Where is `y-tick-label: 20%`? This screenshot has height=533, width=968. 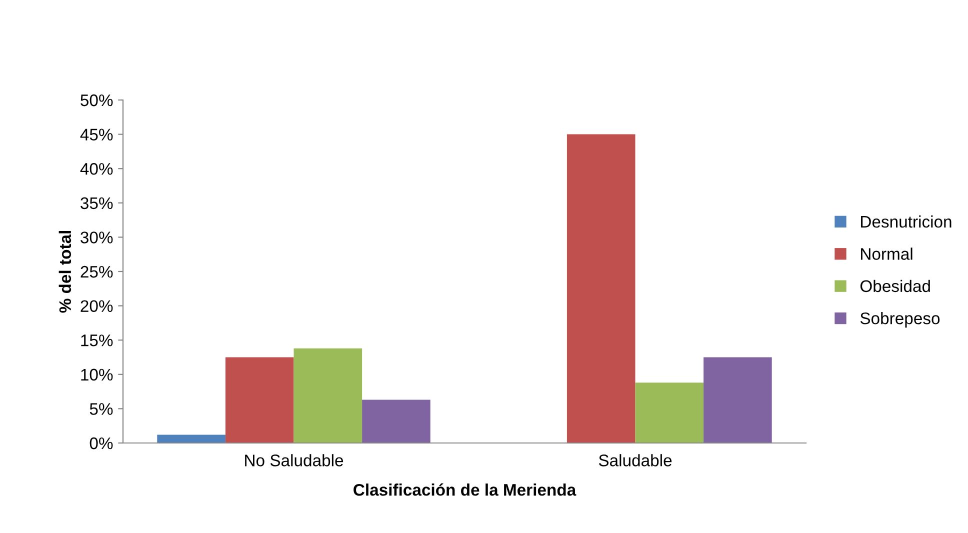 y-tick-label: 20% is located at coordinates (96, 306).